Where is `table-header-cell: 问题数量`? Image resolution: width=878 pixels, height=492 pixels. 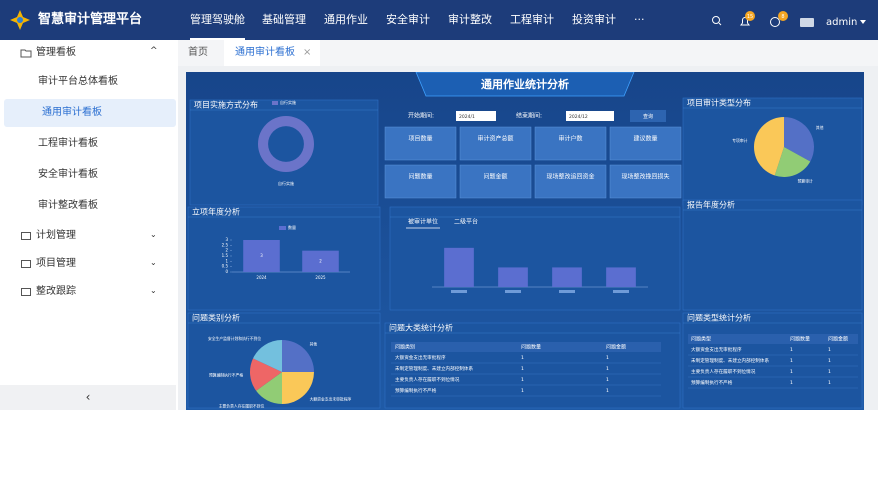 table-header-cell: 问题数量 is located at coordinates (531, 347).